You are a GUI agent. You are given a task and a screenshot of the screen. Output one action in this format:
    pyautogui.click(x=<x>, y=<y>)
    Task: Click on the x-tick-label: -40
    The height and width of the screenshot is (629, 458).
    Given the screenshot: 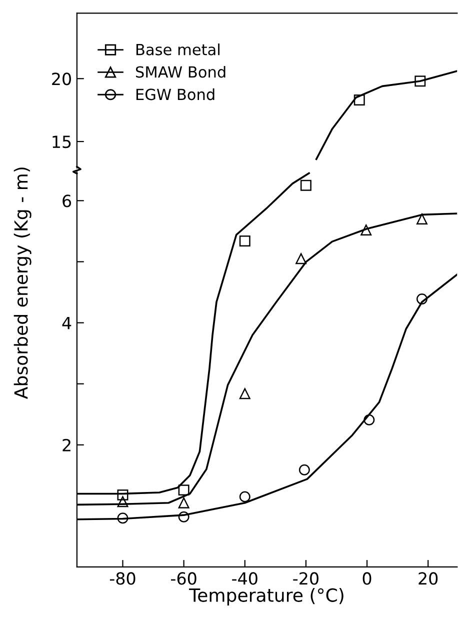 What is the action you would take?
    pyautogui.click(x=245, y=578)
    